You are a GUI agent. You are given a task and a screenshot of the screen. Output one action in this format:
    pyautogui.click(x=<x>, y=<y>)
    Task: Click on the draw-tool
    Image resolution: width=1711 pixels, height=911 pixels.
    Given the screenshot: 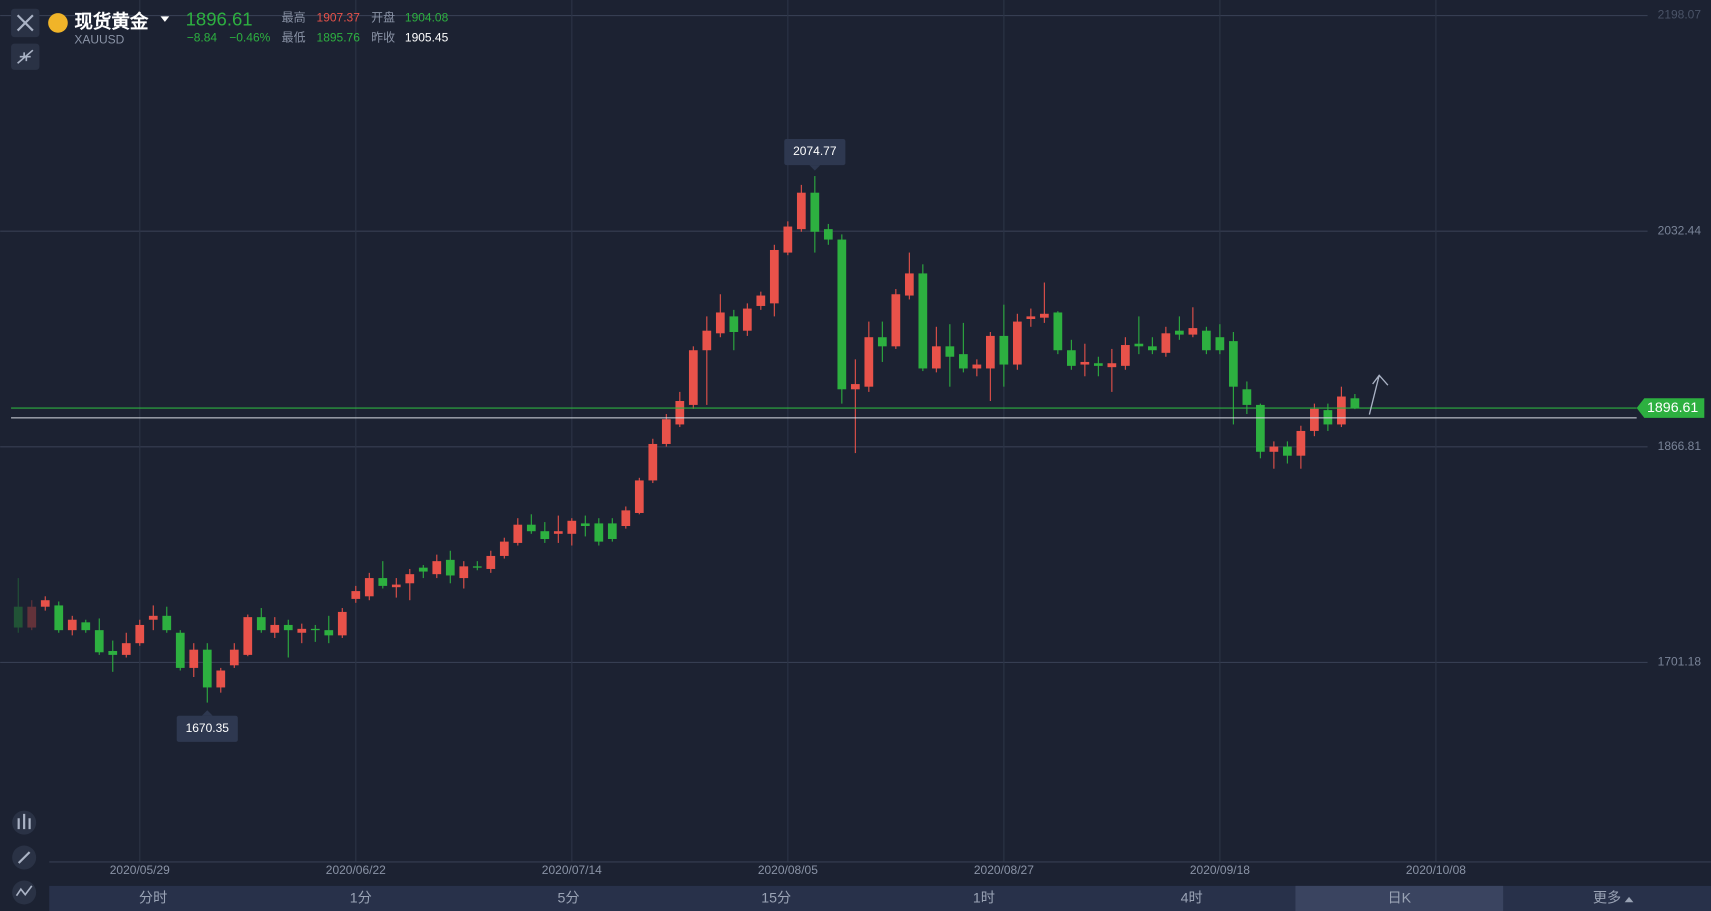 What is the action you would take?
    pyautogui.click(x=24, y=857)
    